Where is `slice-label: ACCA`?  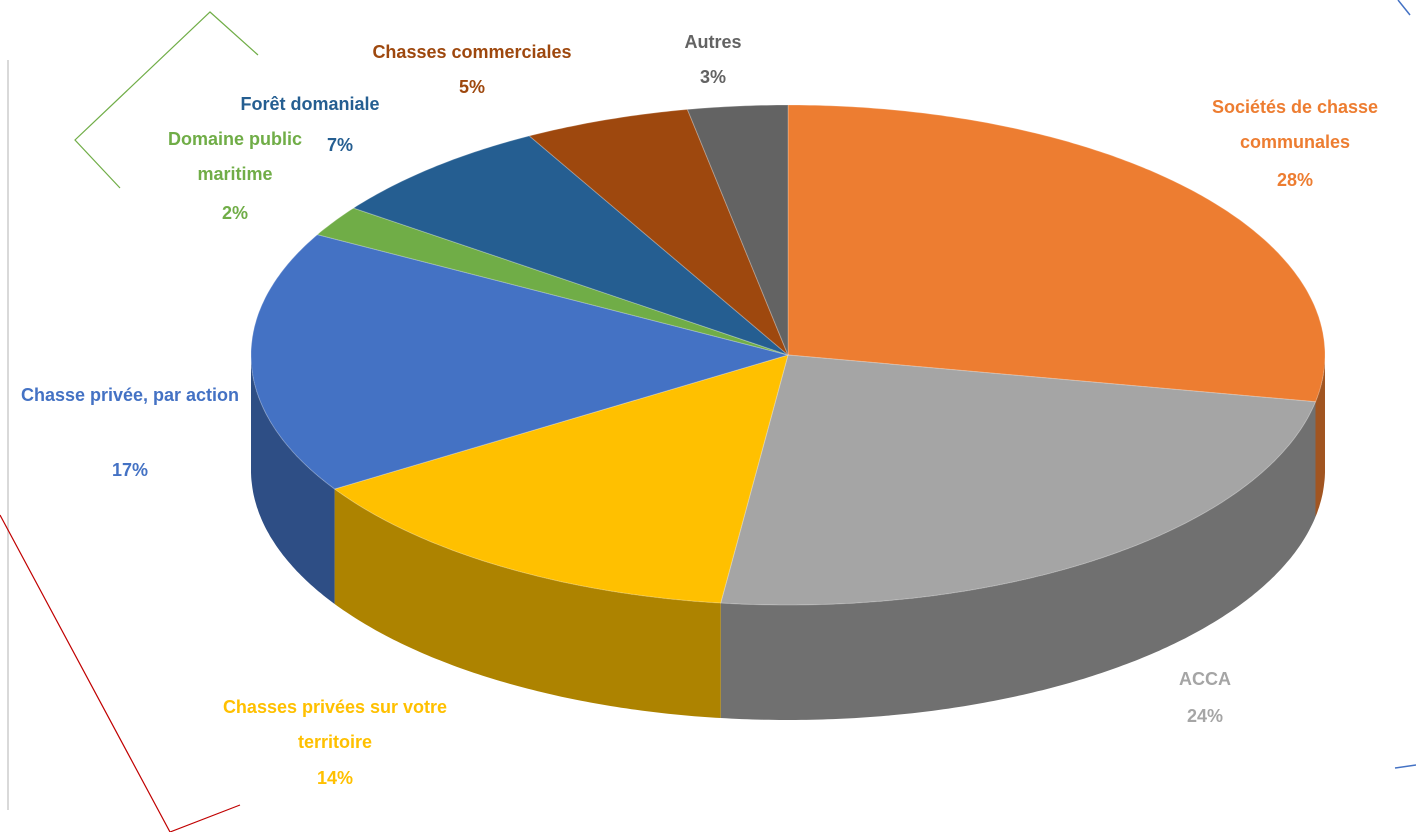 slice-label: ACCA is located at coordinates (1205, 679).